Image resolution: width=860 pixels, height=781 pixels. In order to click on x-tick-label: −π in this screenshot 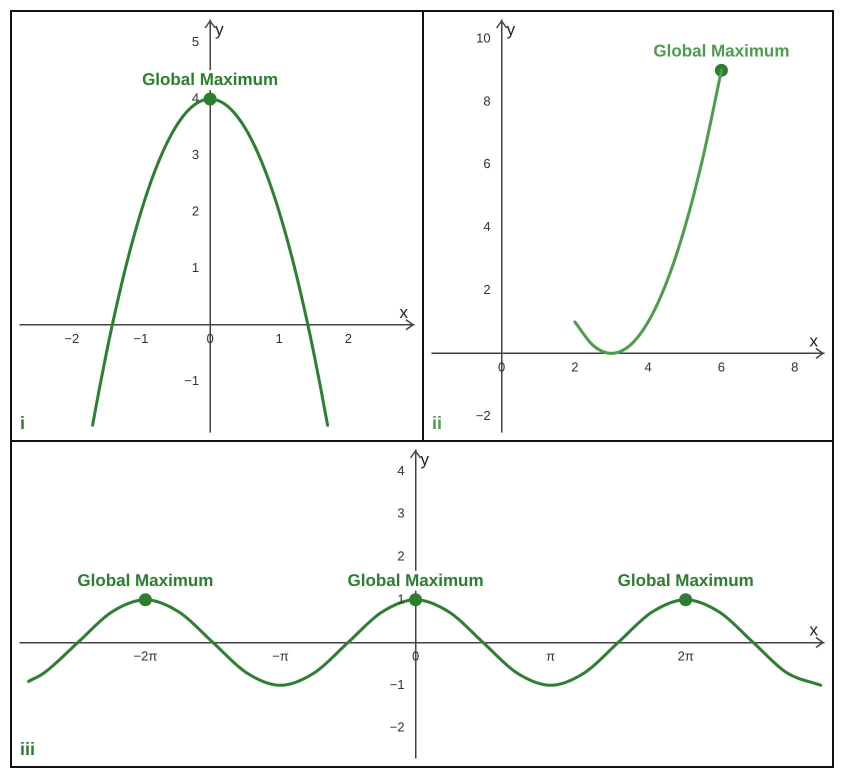, I will do `click(280, 656)`.